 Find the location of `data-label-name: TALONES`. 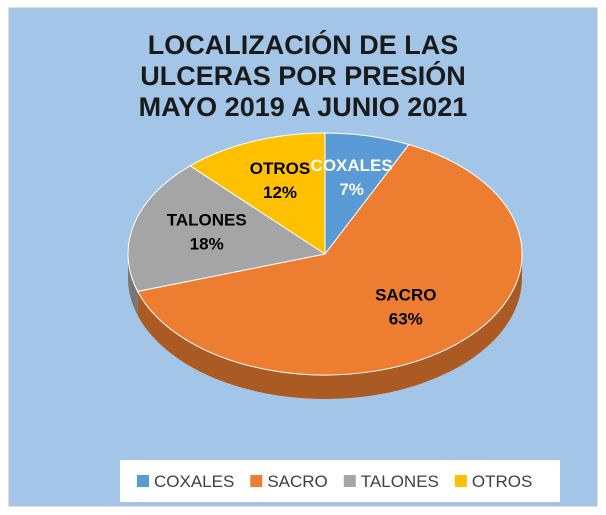

data-label-name: TALONES is located at coordinates (207, 219).